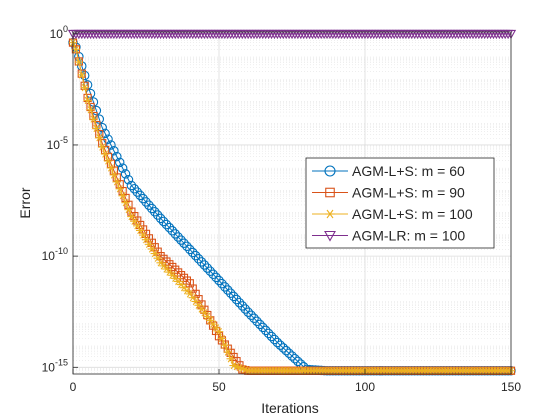 Image resolution: width=560 pixels, height=420 pixels. I want to click on x-tick-label: 0, so click(73, 387).